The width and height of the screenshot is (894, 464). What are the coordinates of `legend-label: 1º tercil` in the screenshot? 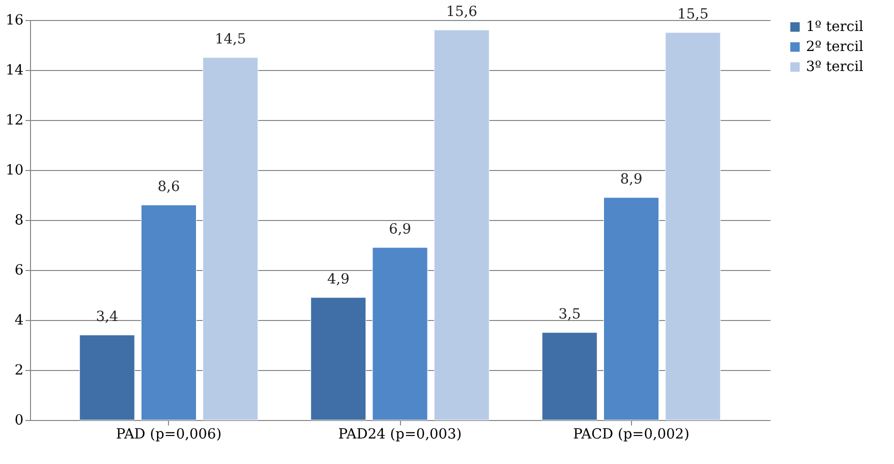 It's located at (835, 27).